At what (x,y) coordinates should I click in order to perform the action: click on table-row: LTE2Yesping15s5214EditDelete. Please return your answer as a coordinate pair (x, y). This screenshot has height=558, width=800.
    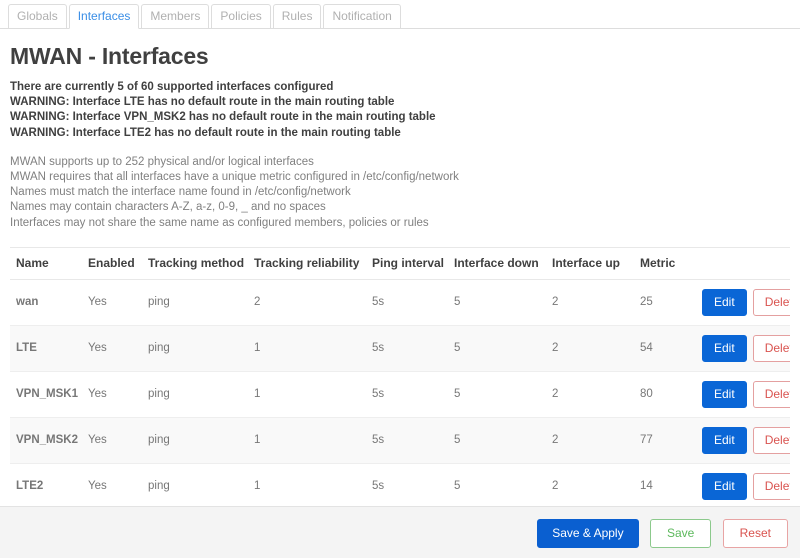
    Looking at the image, I should click on (400, 486).